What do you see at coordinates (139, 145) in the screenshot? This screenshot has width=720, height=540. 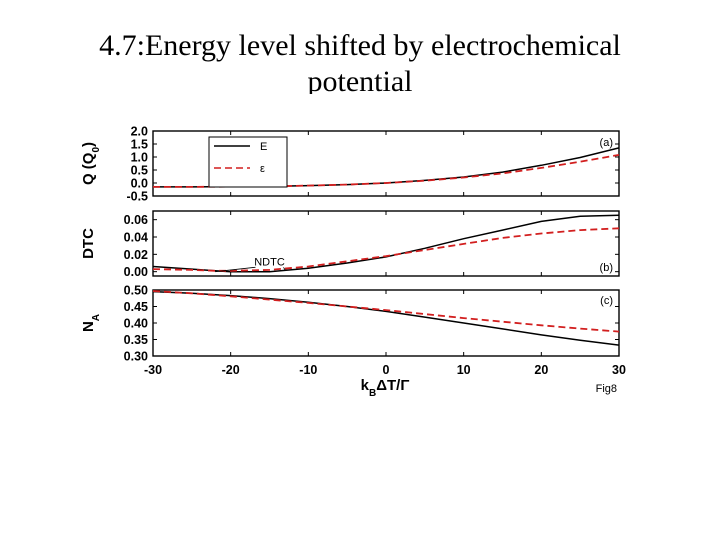 I see `y-tick-label: 1.5` at bounding box center [139, 145].